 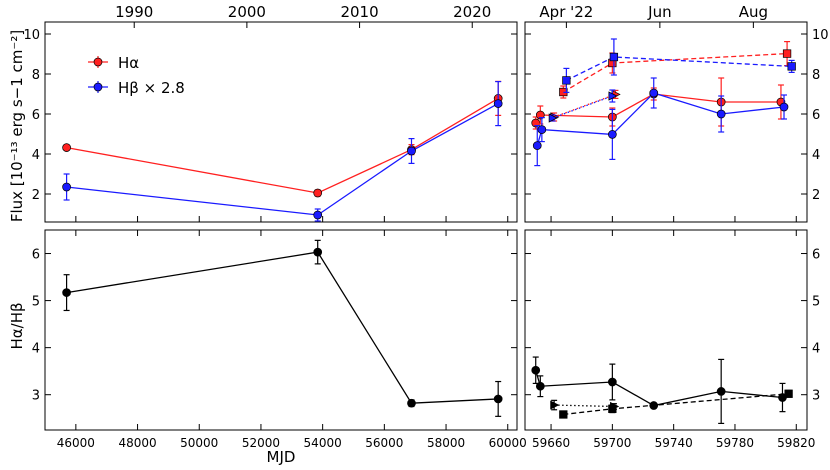 What do you see at coordinates (472, 12) in the screenshot?
I see `top-tick-label: 2020` at bounding box center [472, 12].